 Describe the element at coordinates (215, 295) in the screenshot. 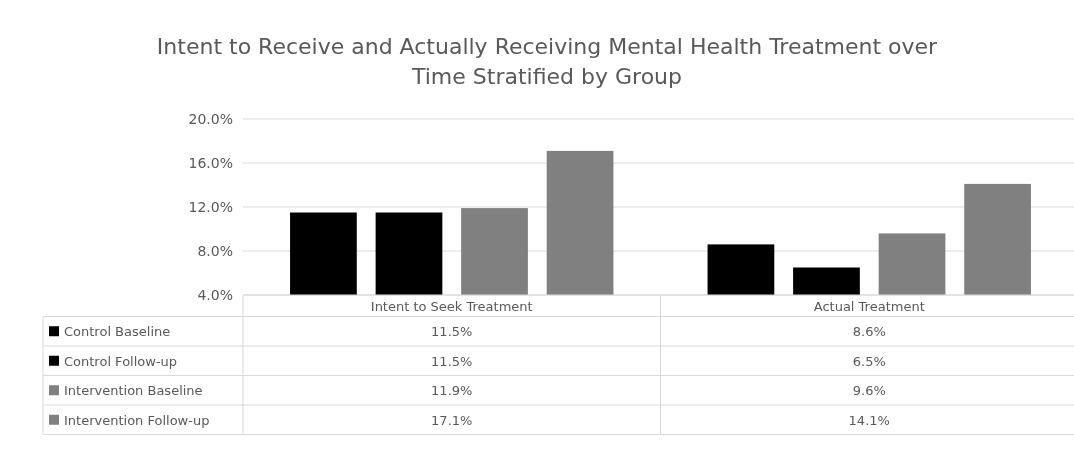

I see `y-tick-label: 4.0%` at that location.